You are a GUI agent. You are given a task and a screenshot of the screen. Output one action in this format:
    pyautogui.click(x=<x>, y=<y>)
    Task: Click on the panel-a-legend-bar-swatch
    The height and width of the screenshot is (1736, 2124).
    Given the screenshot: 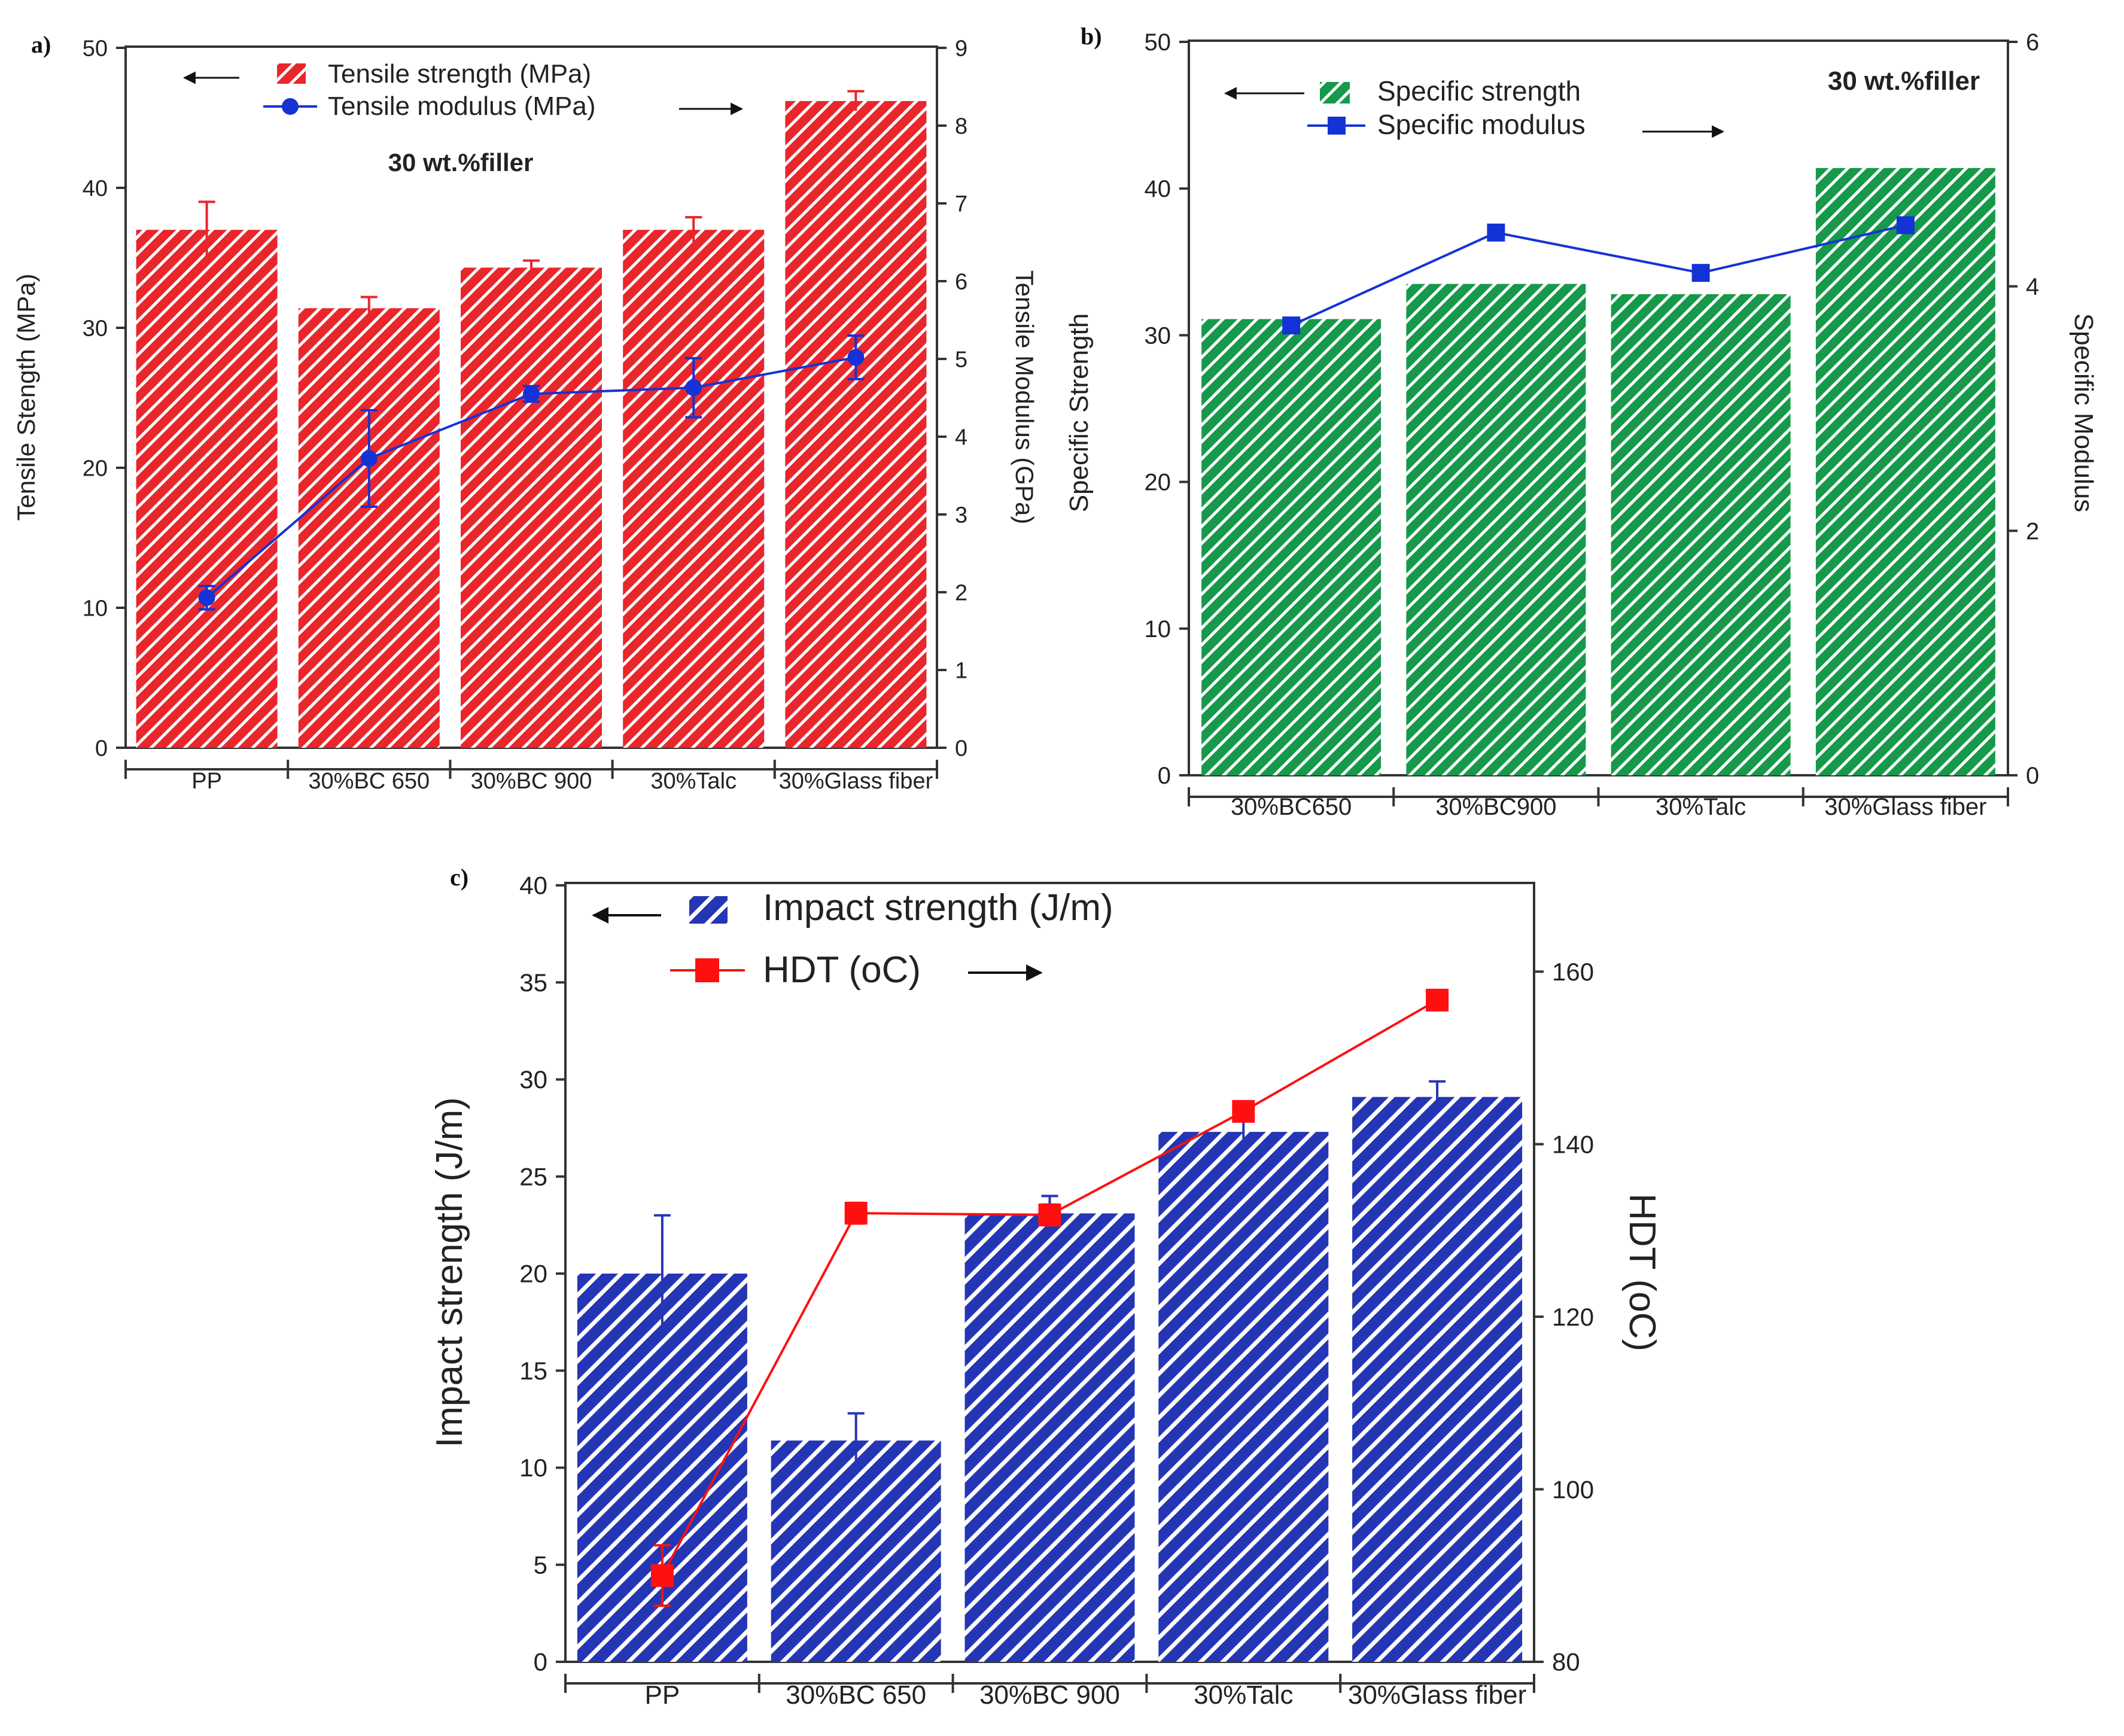 What is the action you would take?
    pyautogui.click(x=292, y=74)
    